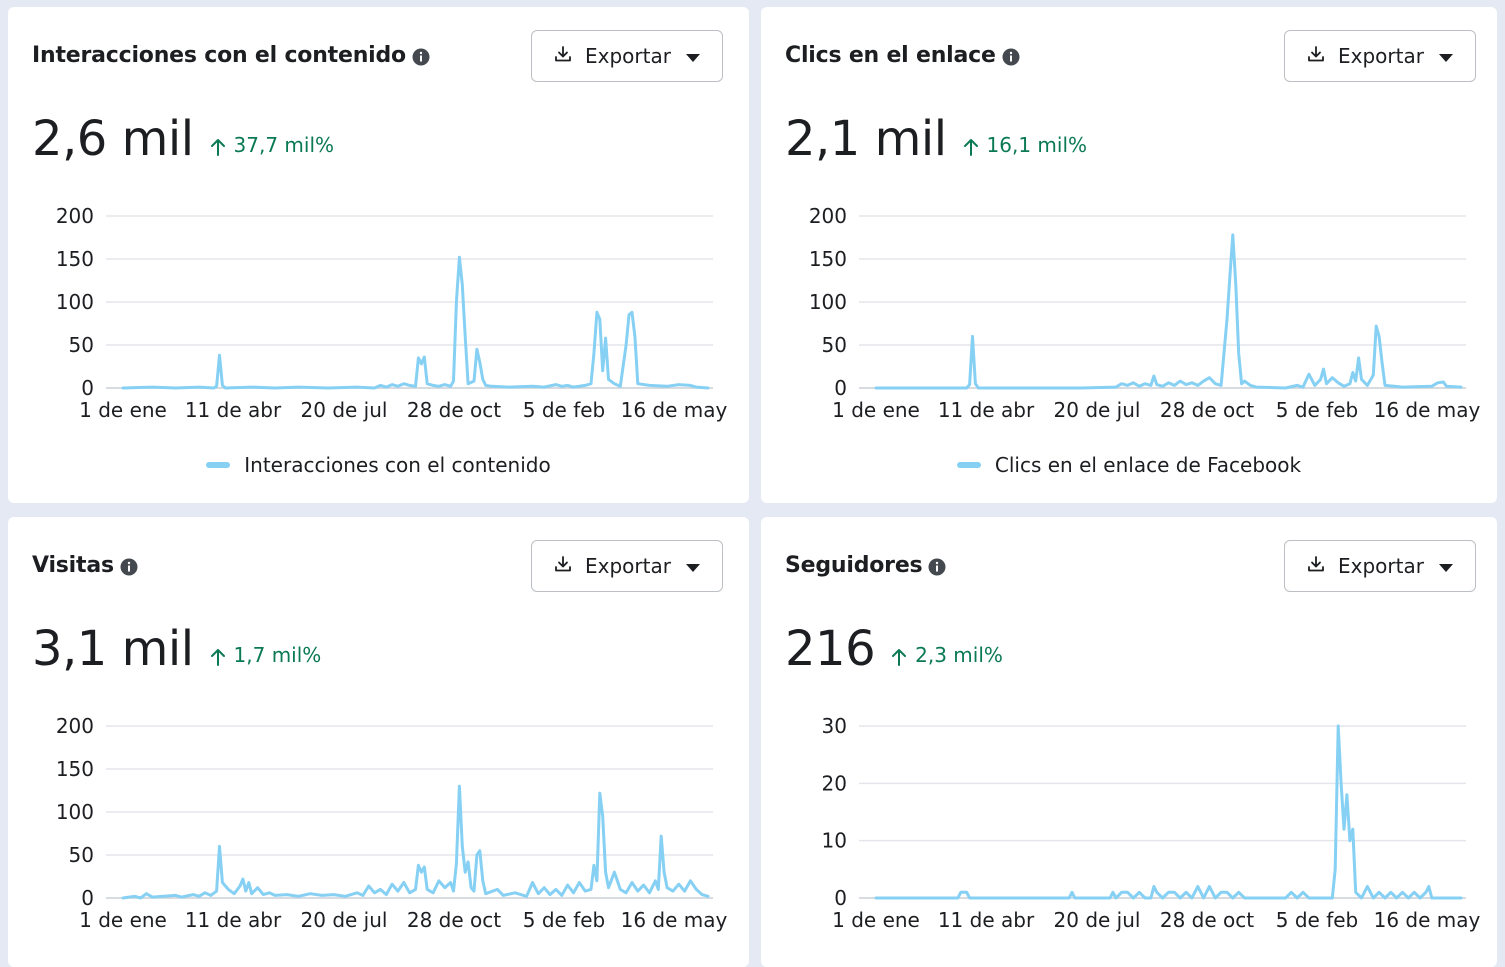  I want to click on metric-value: 3,1 mil, so click(113, 649).